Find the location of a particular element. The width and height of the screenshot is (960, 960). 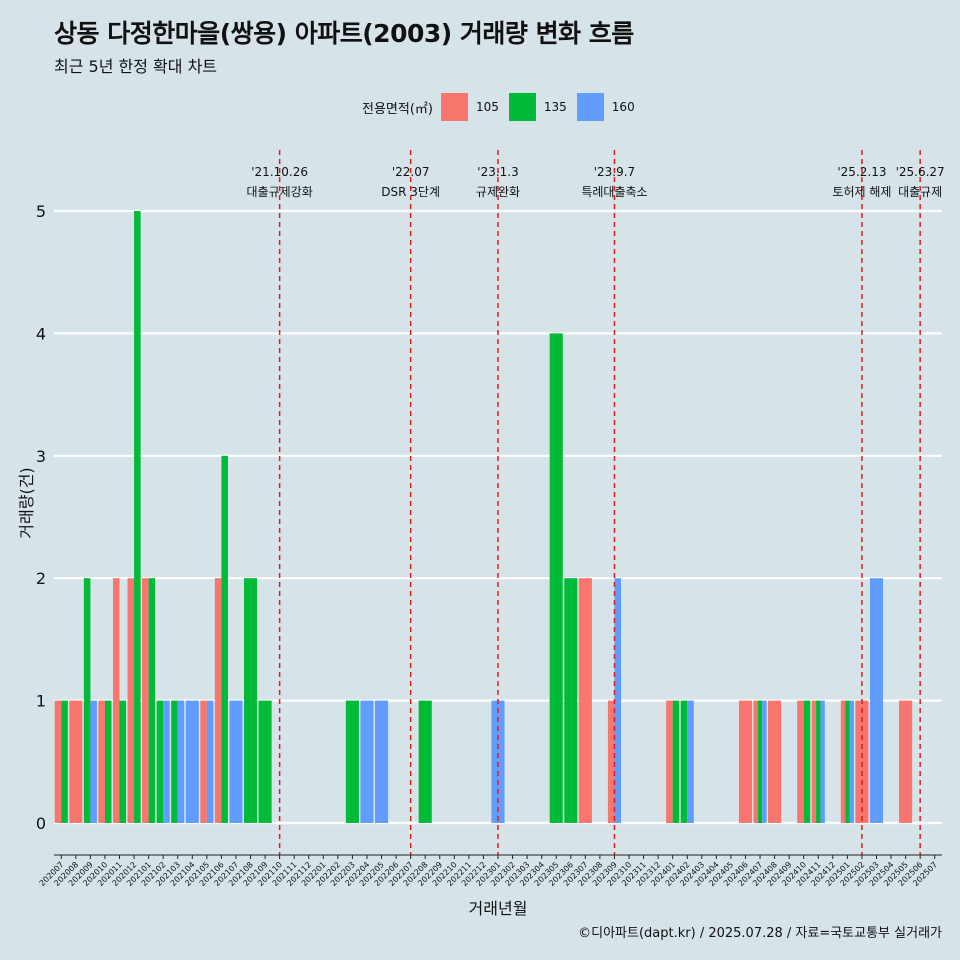

event-date-label: '25.2.13 is located at coordinates (861, 172).